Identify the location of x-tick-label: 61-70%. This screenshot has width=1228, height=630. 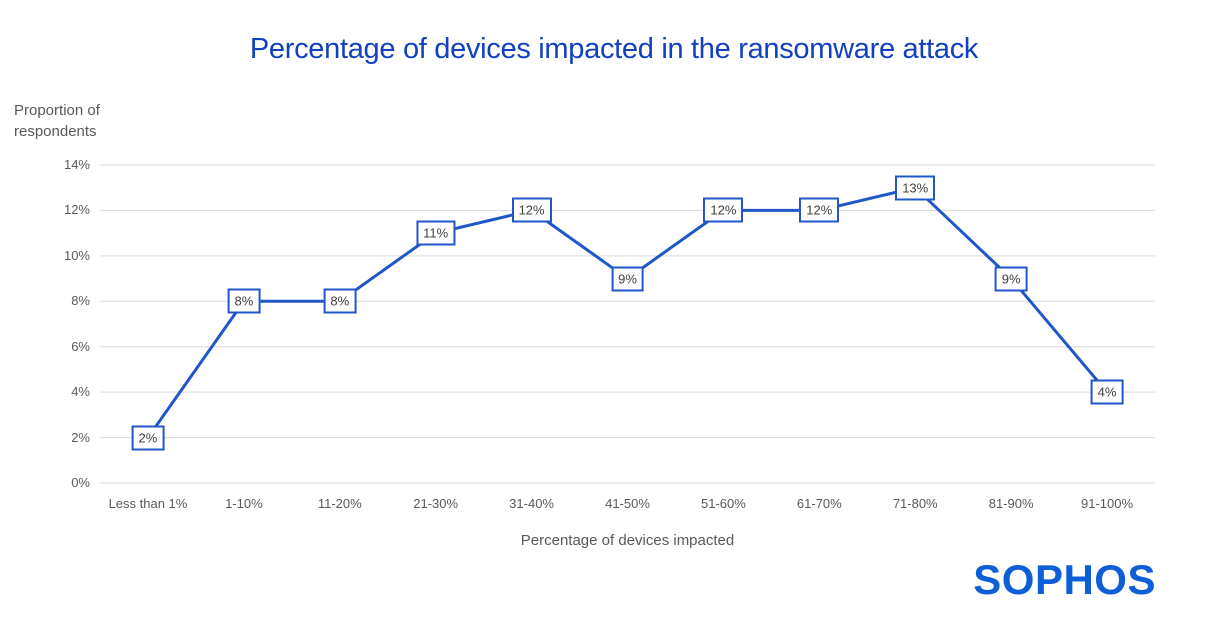
(819, 503).